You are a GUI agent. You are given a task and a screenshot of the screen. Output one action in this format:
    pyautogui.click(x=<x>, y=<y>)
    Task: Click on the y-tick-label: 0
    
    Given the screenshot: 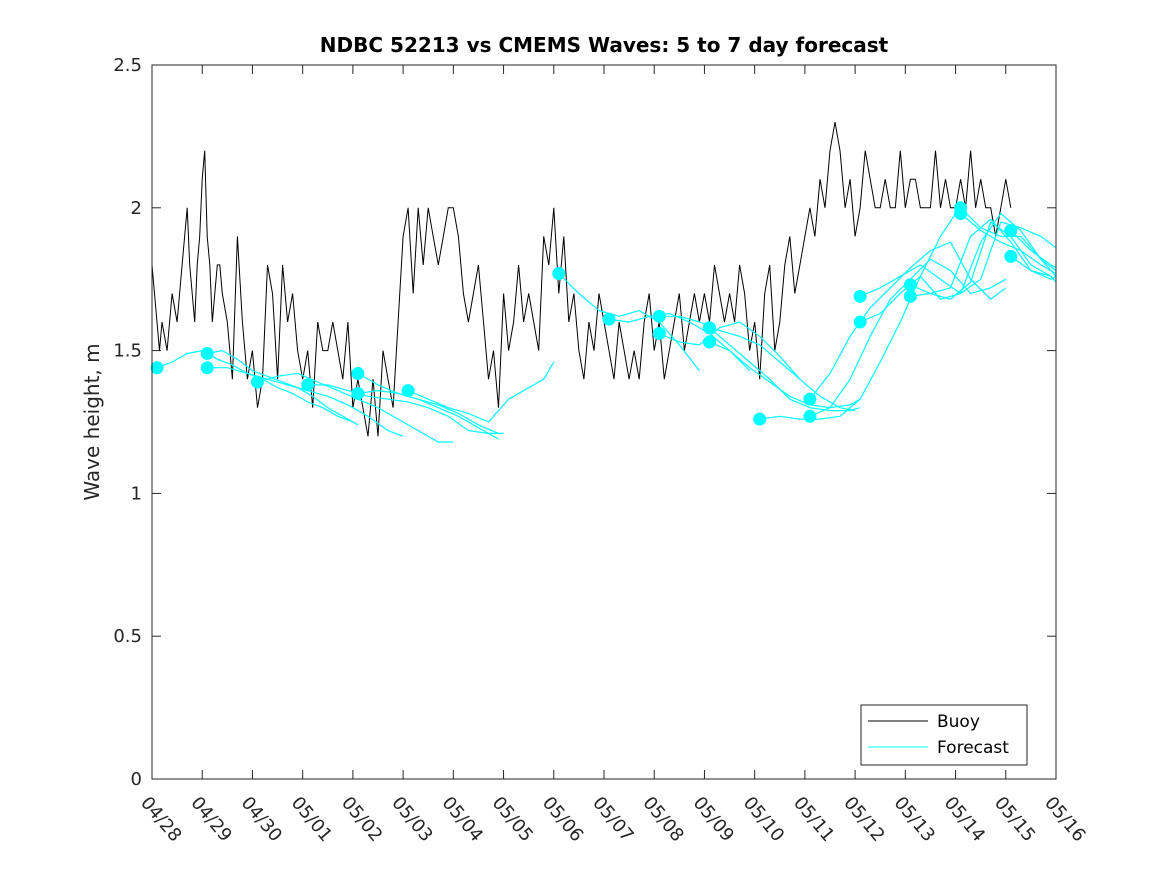 What is the action you would take?
    pyautogui.click(x=136, y=779)
    